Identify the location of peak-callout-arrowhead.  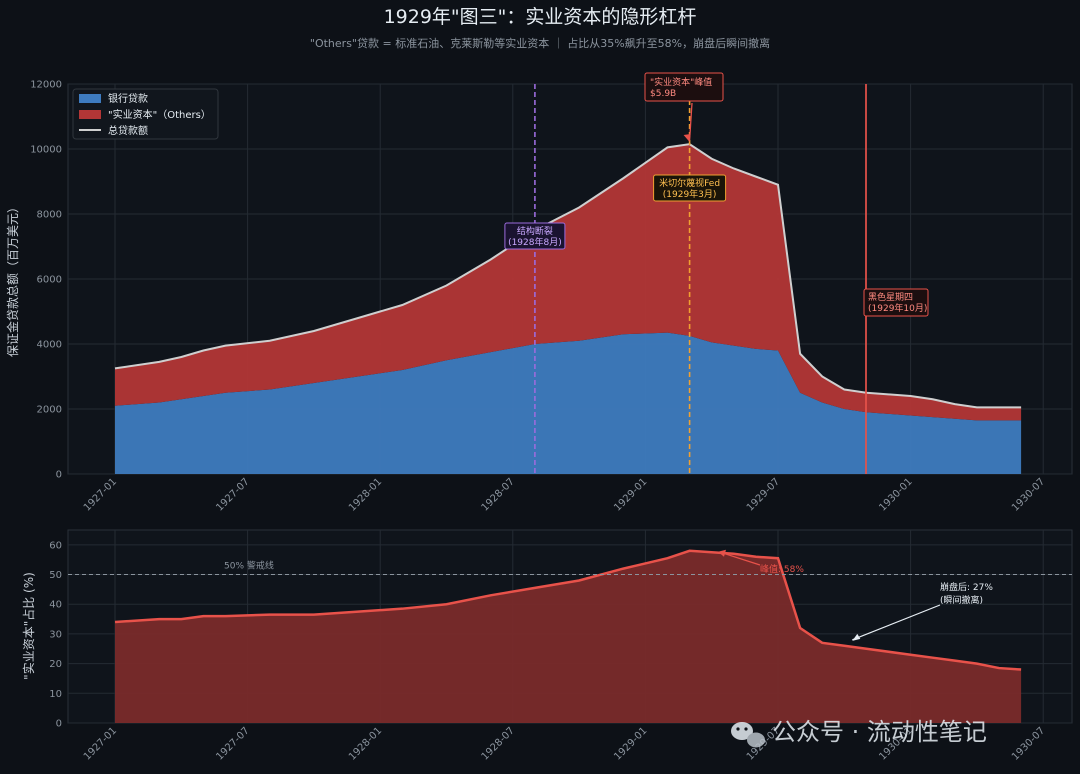
(687, 138).